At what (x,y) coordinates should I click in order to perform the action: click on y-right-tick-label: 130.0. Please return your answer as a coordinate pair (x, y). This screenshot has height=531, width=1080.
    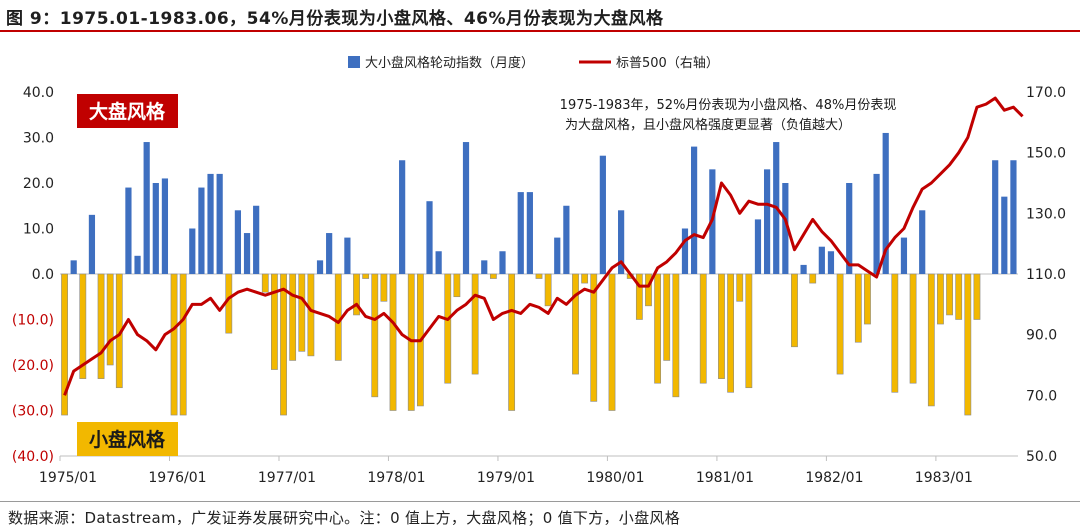
    Looking at the image, I should click on (1046, 214).